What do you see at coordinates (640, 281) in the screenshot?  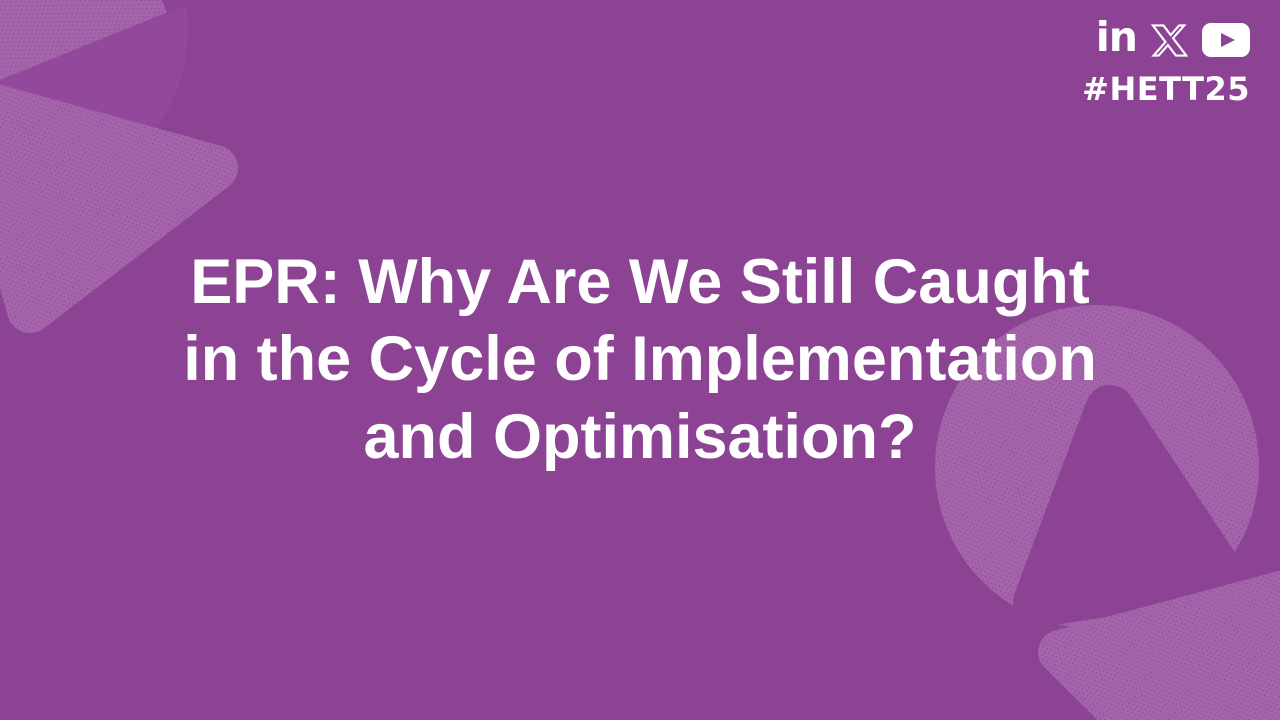 I see `title-line-1: EPR: Why Are We Still Caught` at bounding box center [640, 281].